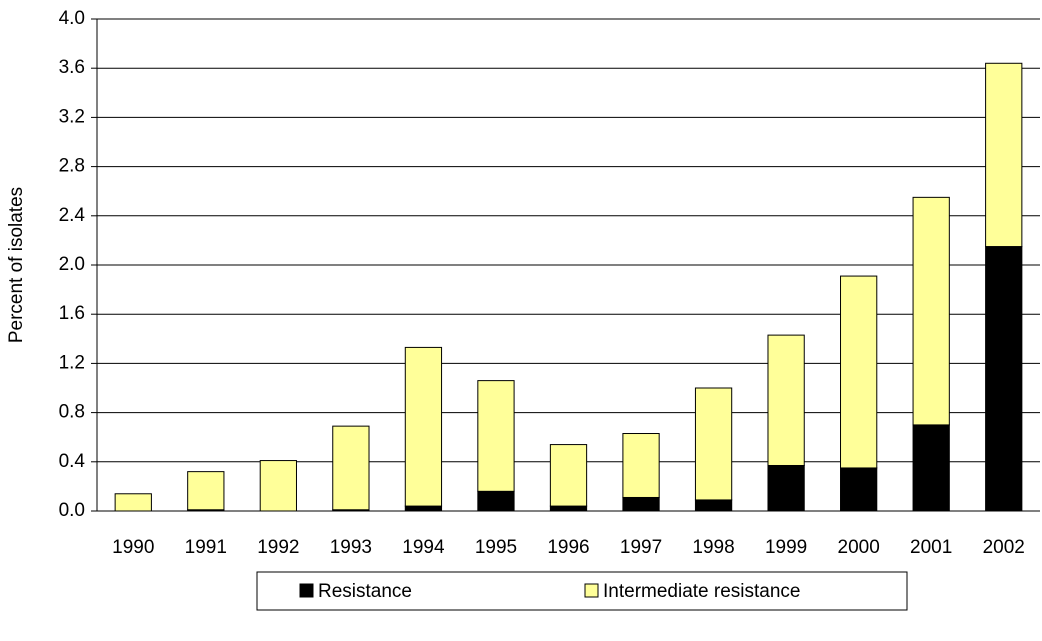 Image resolution: width=1042 pixels, height=641 pixels. What do you see at coordinates (72, 313) in the screenshot?
I see `y-tick-label: 1.6` at bounding box center [72, 313].